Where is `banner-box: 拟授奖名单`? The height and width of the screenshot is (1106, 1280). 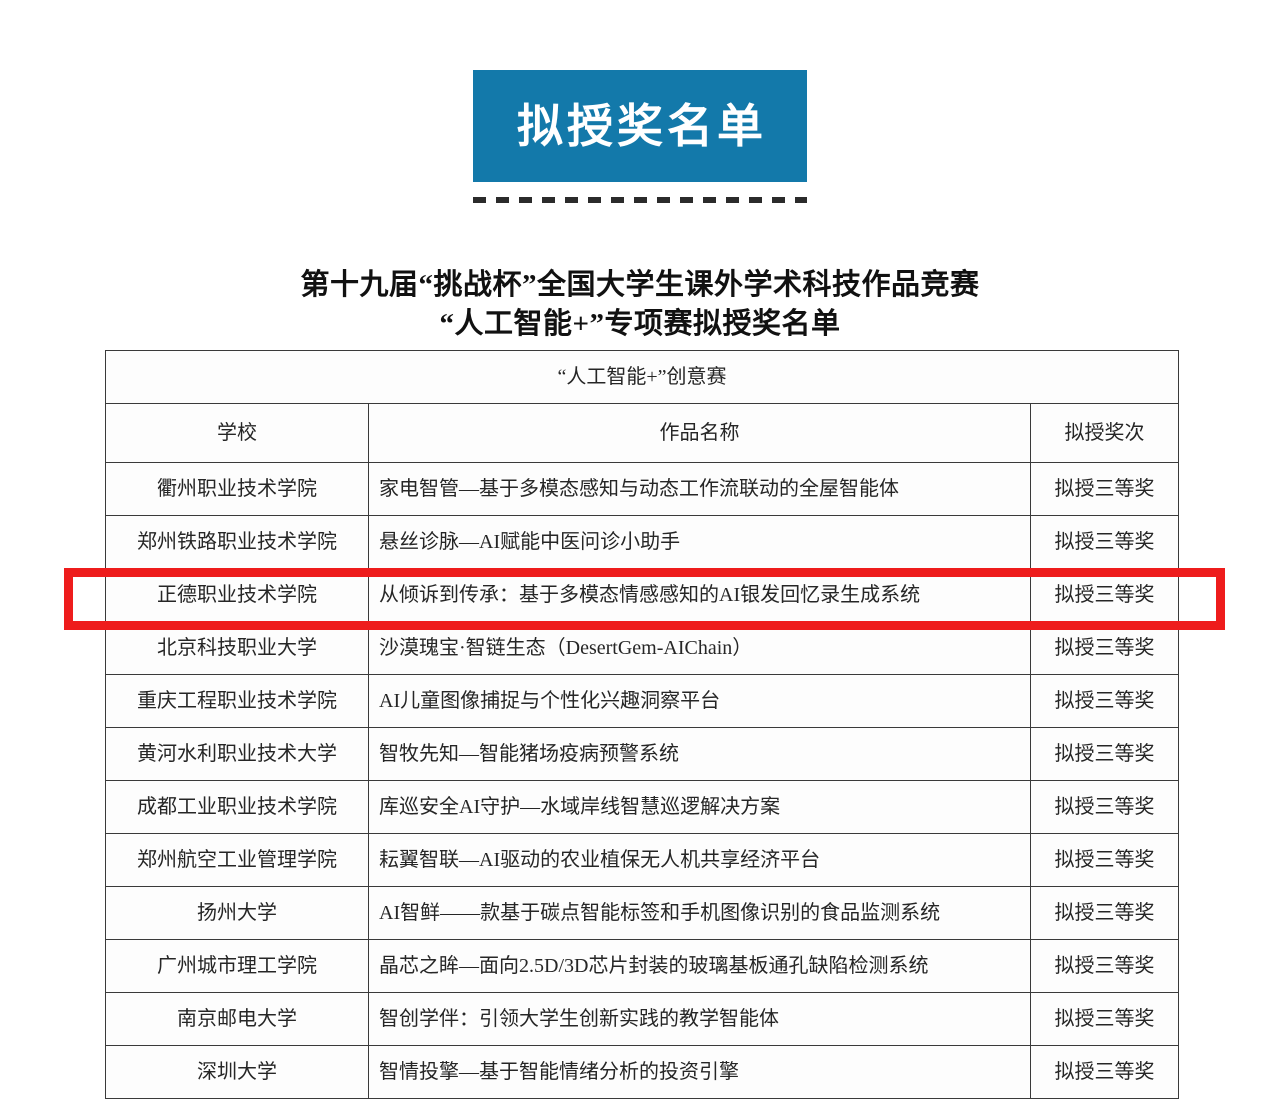
banner-box: 拟授奖名单 is located at coordinates (640, 126).